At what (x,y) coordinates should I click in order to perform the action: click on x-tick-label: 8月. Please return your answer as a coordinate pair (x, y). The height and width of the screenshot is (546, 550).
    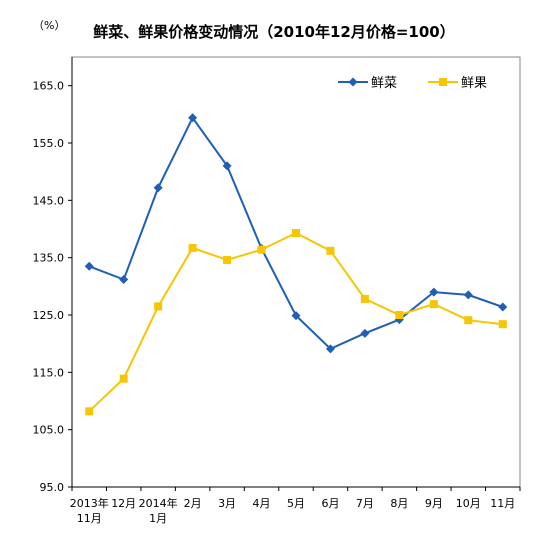
    Looking at the image, I should click on (399, 503).